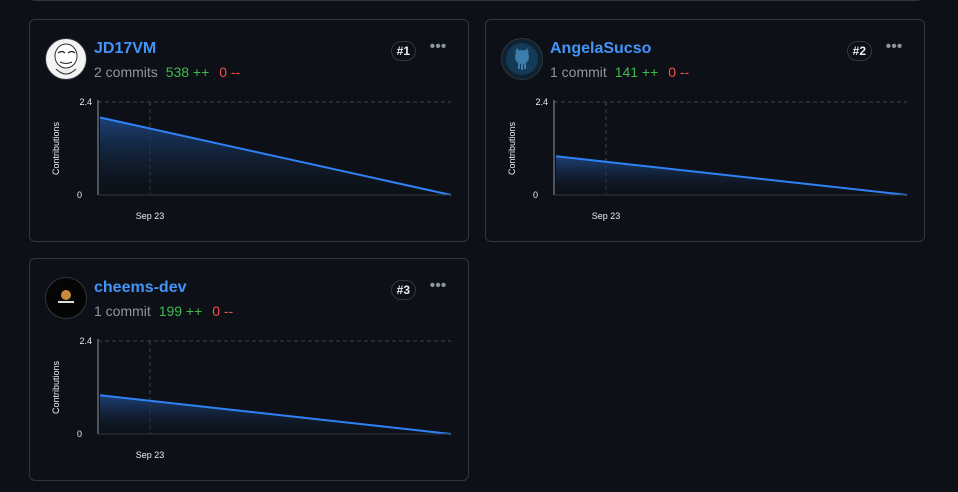  Describe the element at coordinates (403, 51) in the screenshot. I see `rank-badge: #1` at that location.